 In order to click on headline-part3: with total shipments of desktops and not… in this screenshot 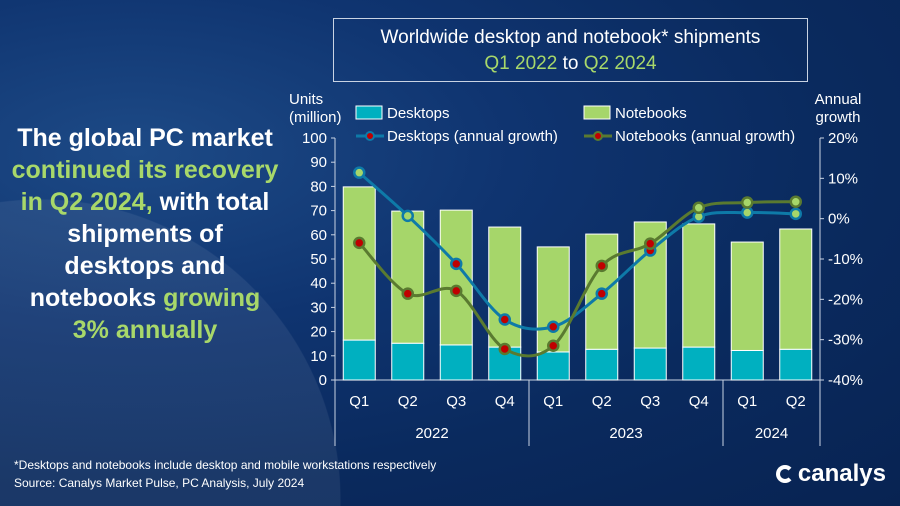, I will do `click(149, 250)`.